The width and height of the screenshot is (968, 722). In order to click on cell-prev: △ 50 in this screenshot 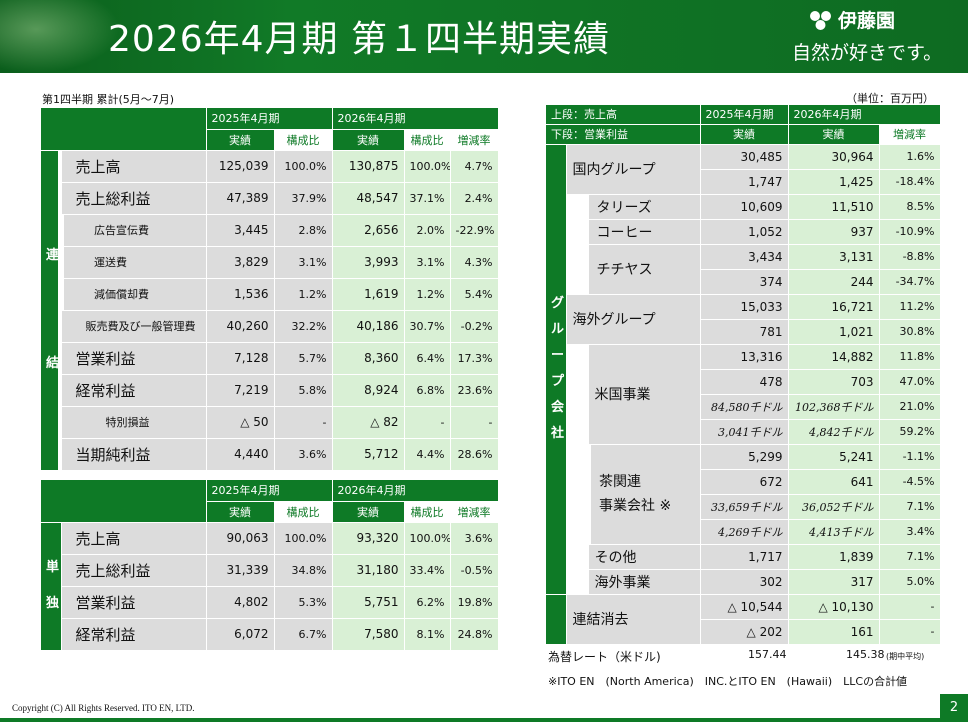, I will do `click(240, 422)`.